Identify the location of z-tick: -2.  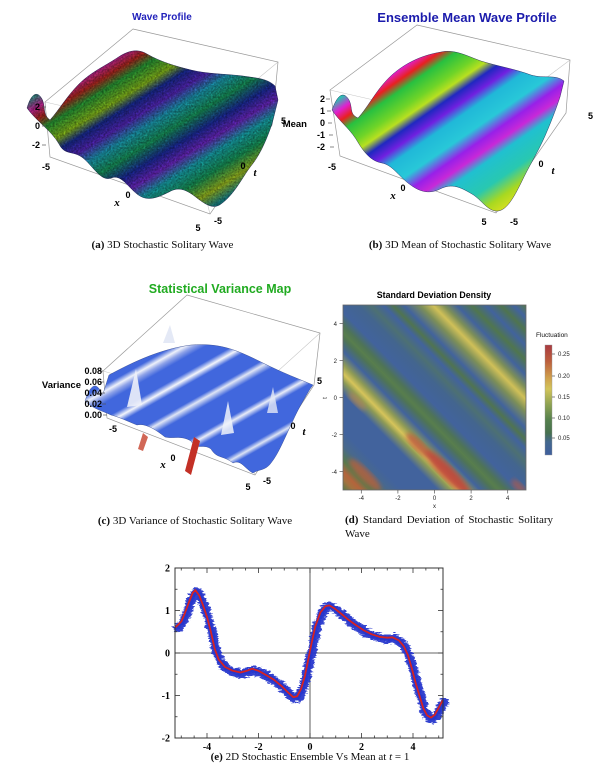
(321, 147).